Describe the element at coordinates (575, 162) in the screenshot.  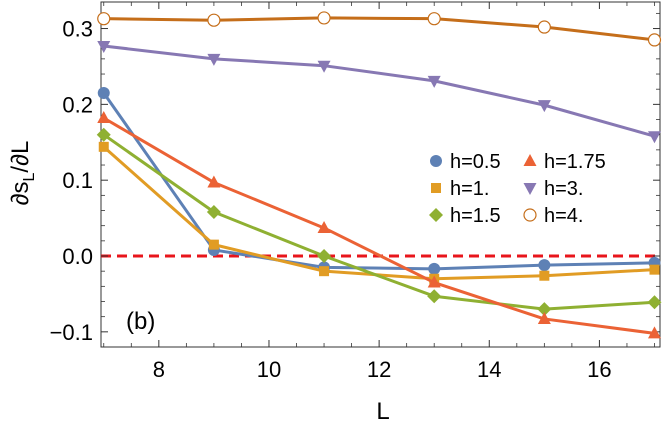
I see `legend-label-h-1-75: h=1.75` at that location.